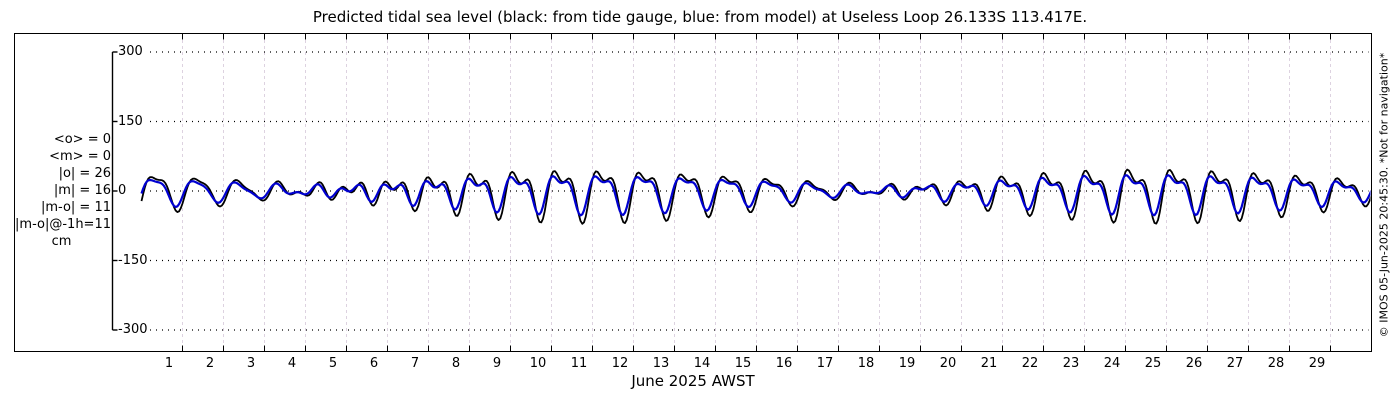 This screenshot has height=400, width=1400. Describe the element at coordinates (251, 363) in the screenshot. I see `x-tick-label: 3` at that location.